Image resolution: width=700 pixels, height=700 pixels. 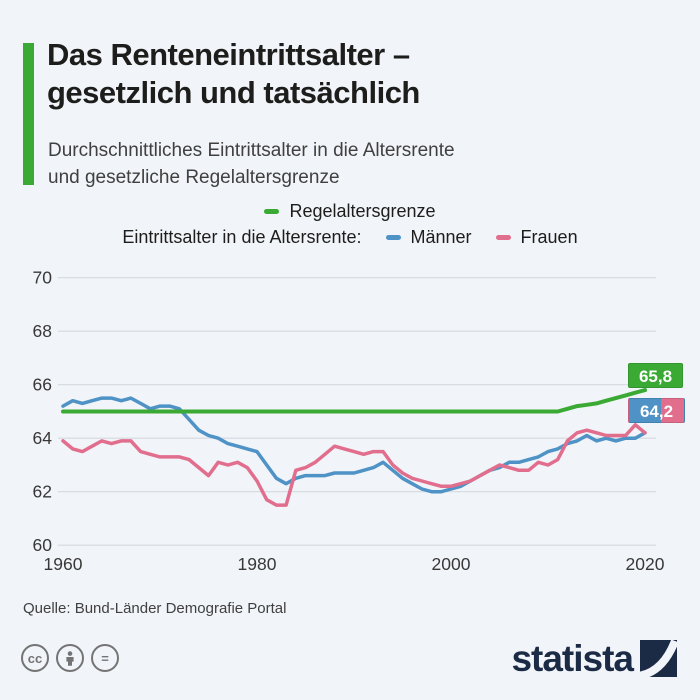 What do you see at coordinates (43, 278) in the screenshot?
I see `y-tick-label-70: 70` at bounding box center [43, 278].